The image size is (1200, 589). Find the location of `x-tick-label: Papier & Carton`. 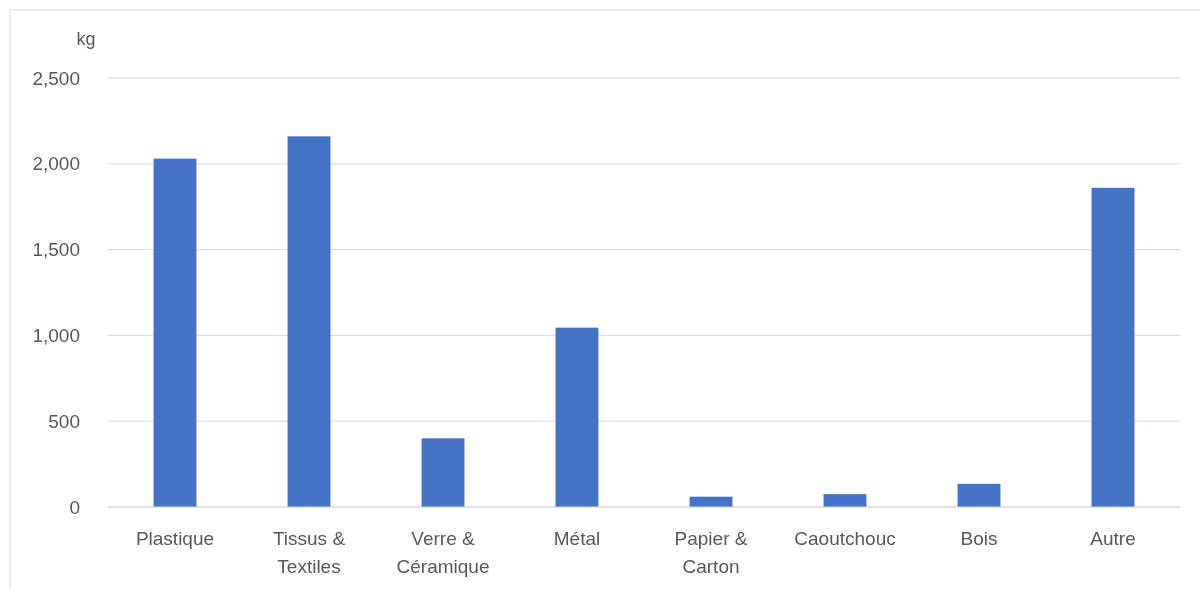

x-tick-label: Papier & Carton is located at coordinates (711, 552).